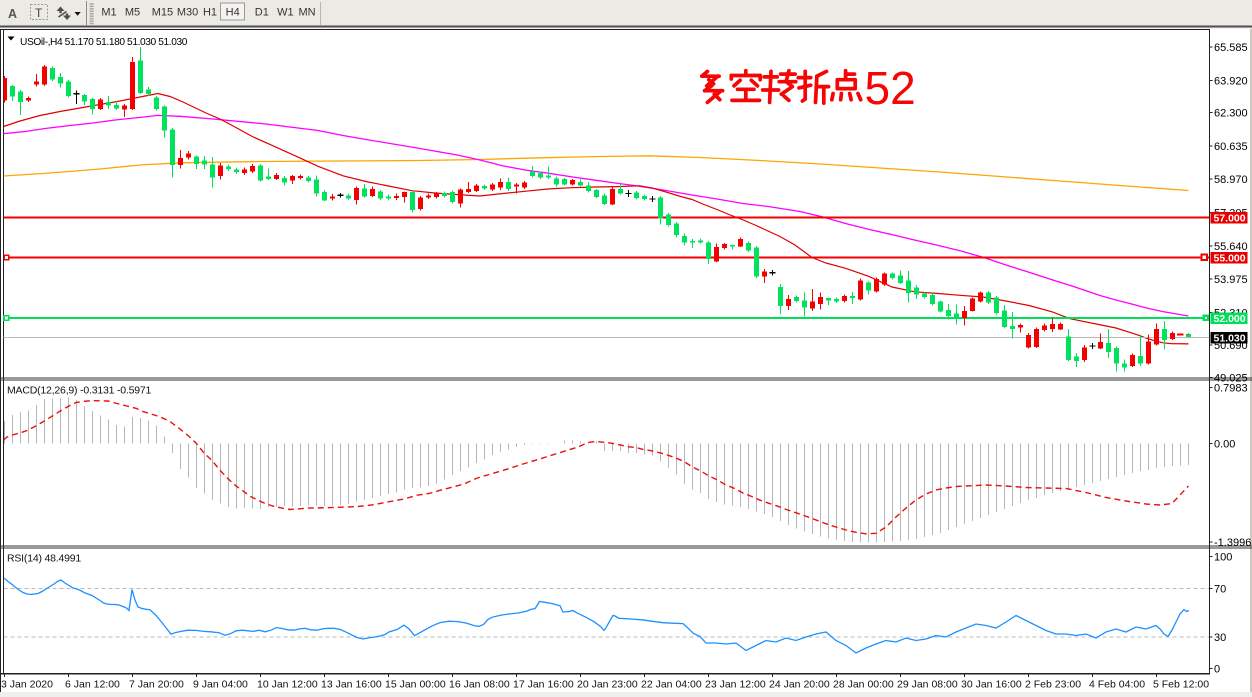  What do you see at coordinates (233, 13) in the screenshot?
I see `svg-text: H4` at bounding box center [233, 13].